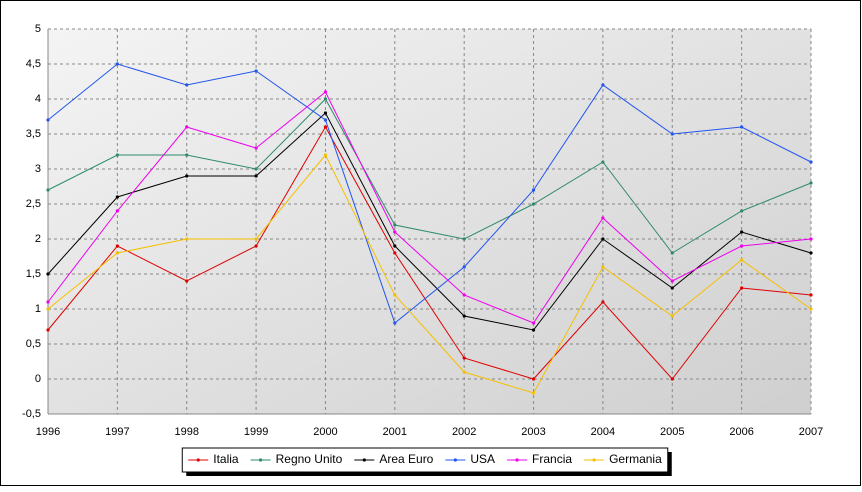 The image size is (862, 492). I want to click on legend-label: USA, so click(482, 459).